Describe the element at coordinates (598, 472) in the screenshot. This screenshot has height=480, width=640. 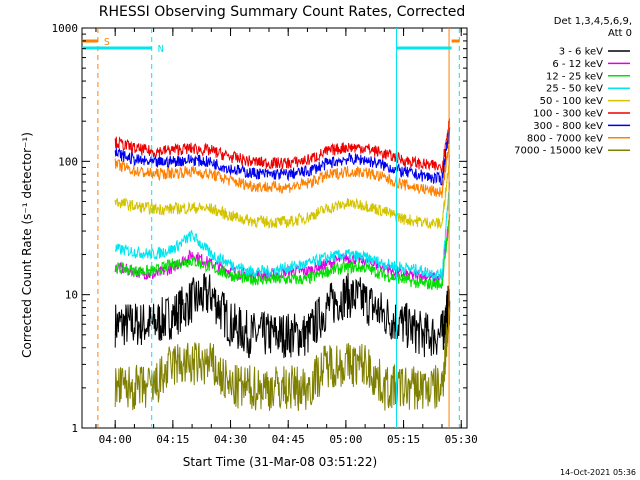
I see `generation-date: 14-Oct-2021 05:36` at that location.